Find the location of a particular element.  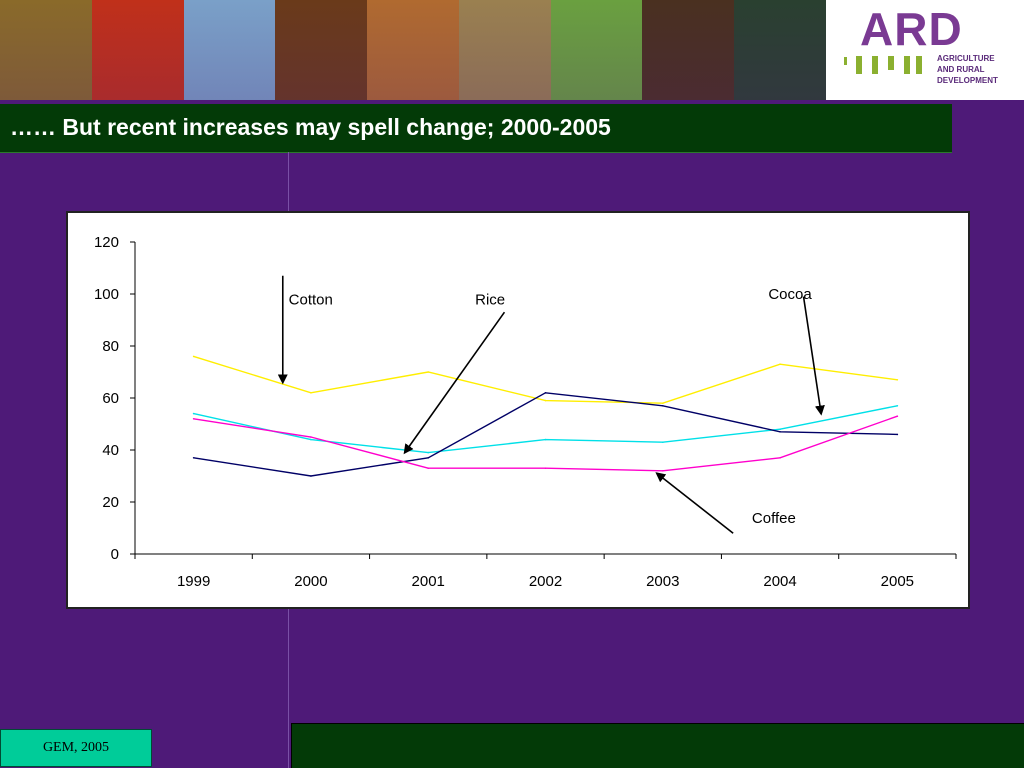

y-tick-label: 40 is located at coordinates (110, 450).